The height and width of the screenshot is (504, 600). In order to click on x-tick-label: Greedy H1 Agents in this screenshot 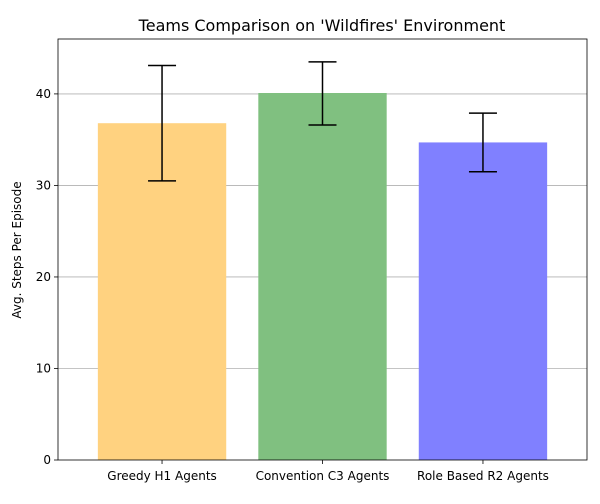, I will do `click(162, 476)`.